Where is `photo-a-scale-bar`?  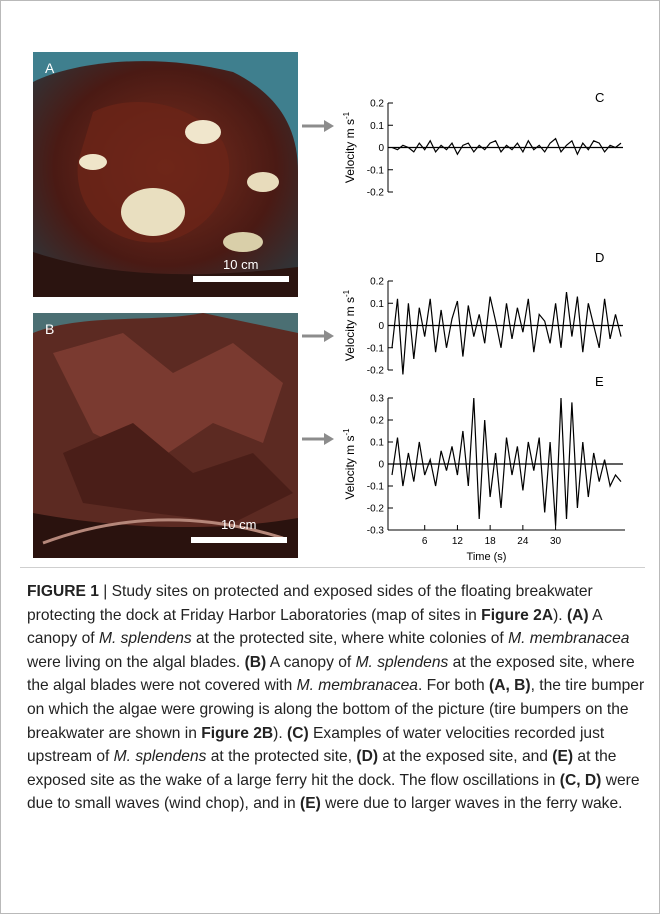 photo-a-scale-bar is located at coordinates (241, 279).